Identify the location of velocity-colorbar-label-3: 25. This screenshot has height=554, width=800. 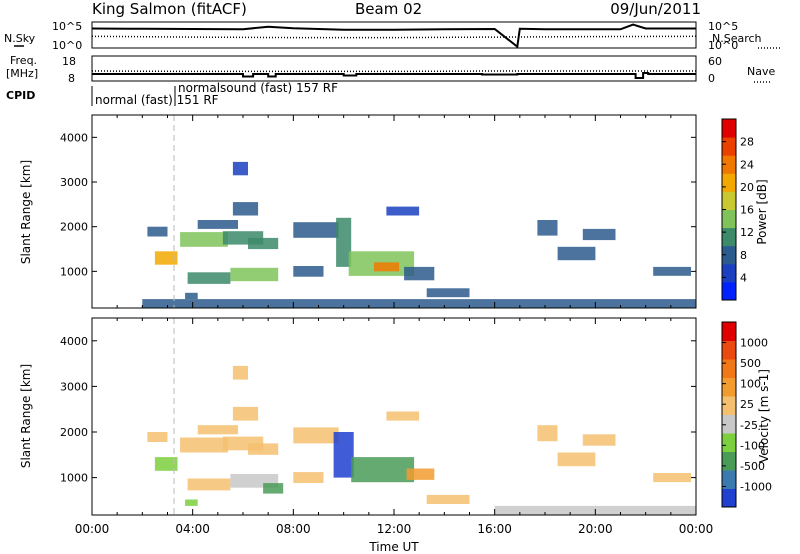
(747, 404).